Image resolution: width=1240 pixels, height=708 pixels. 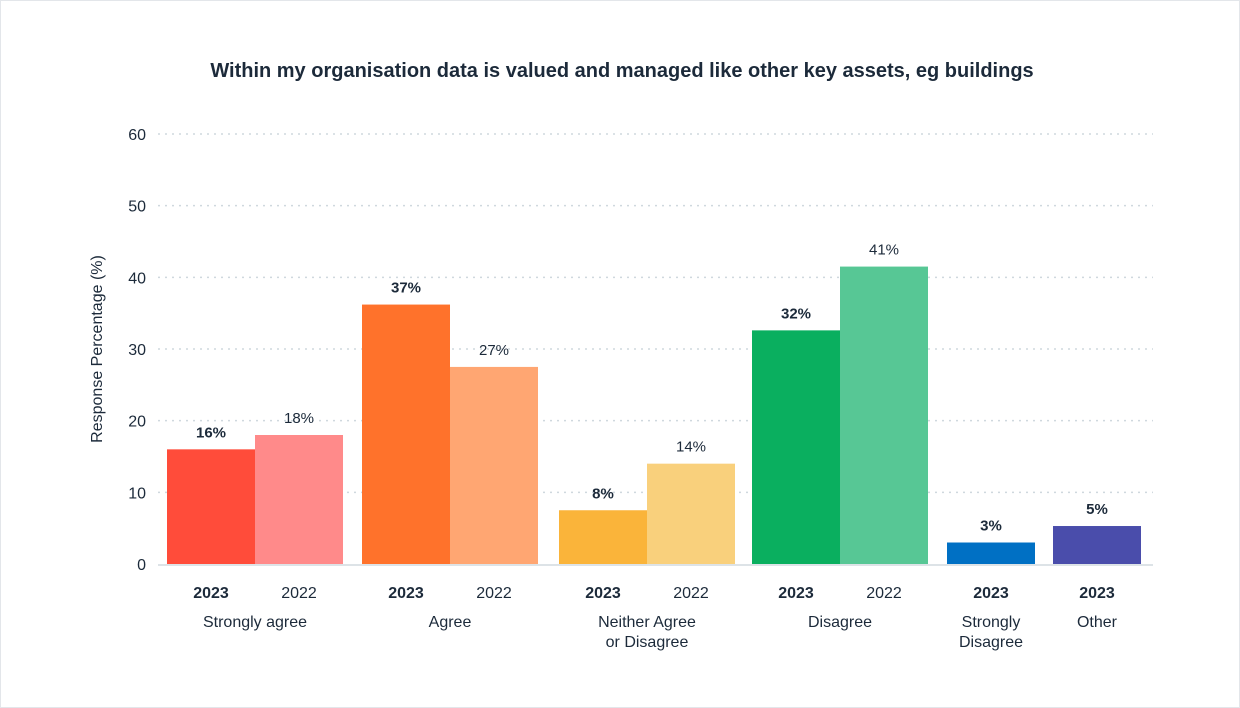 What do you see at coordinates (137, 278) in the screenshot?
I see `y-tick-label: 40` at bounding box center [137, 278].